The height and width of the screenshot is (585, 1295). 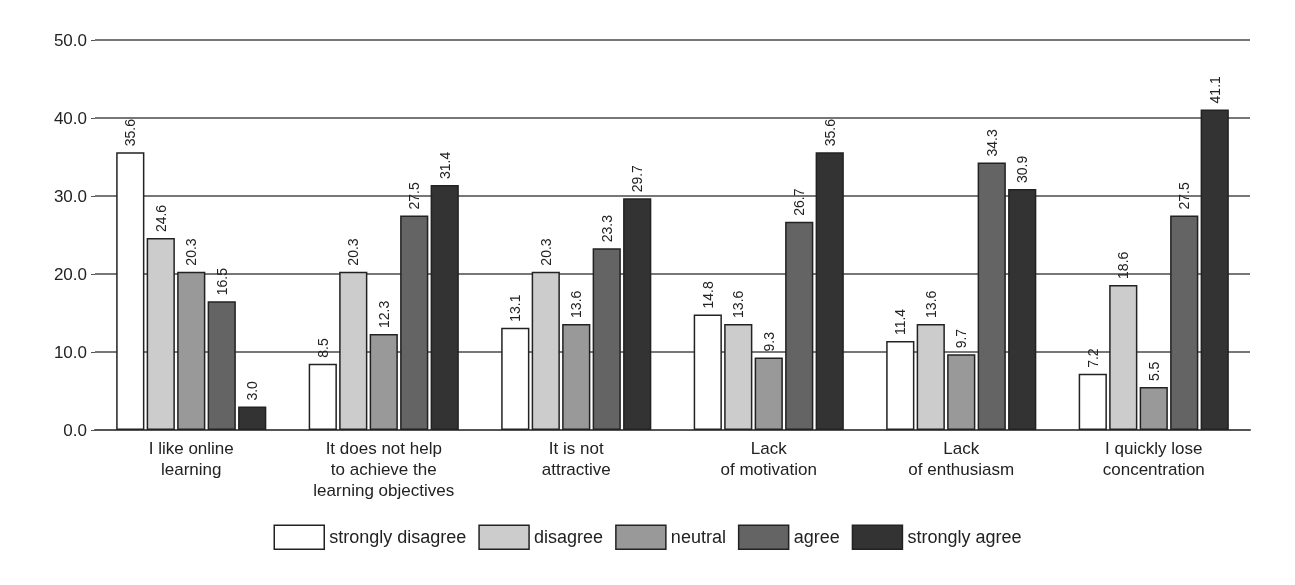 I want to click on x-tick-label: I quickly lose concentration, so click(x=1153, y=459).